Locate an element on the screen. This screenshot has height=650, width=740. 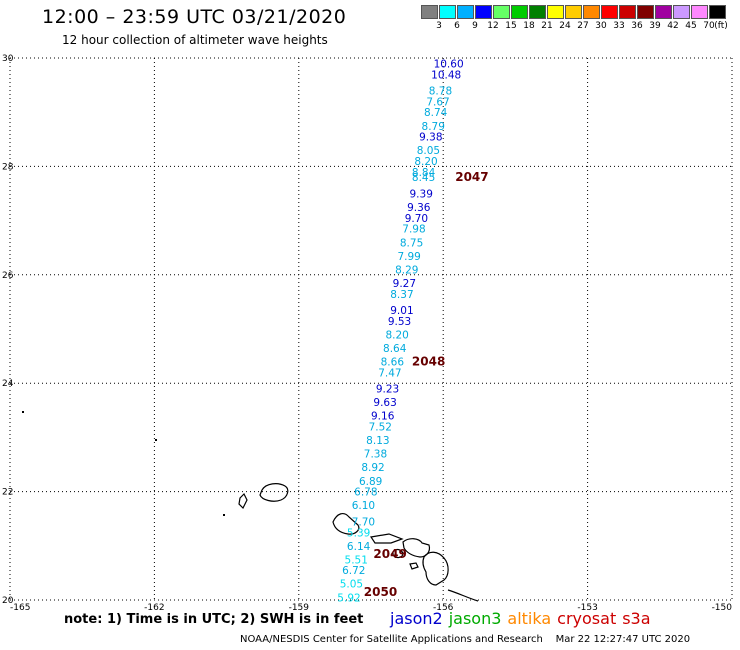
wave-height-reading: 8.75 is located at coordinates (411, 243).